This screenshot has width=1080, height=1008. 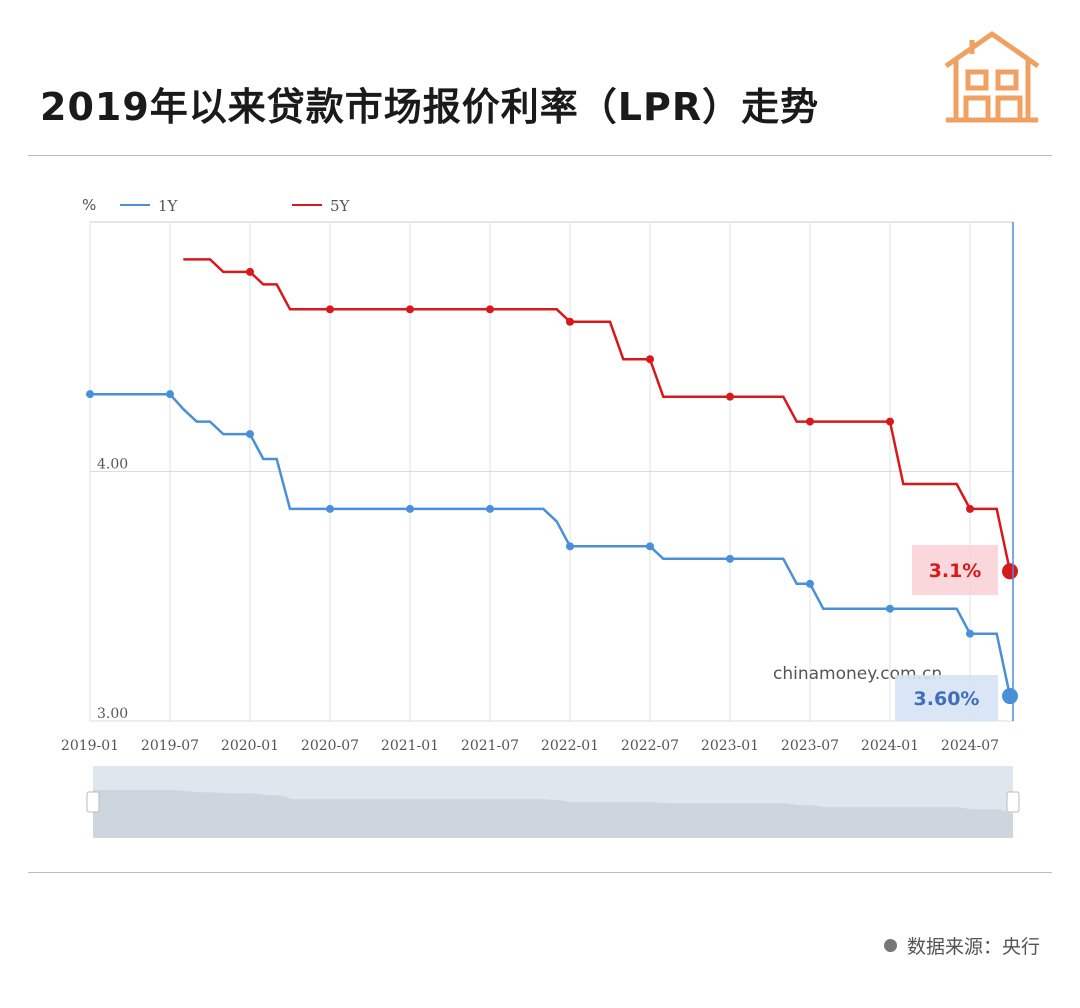 I want to click on y-tick-label: 3.00, so click(x=112, y=714).